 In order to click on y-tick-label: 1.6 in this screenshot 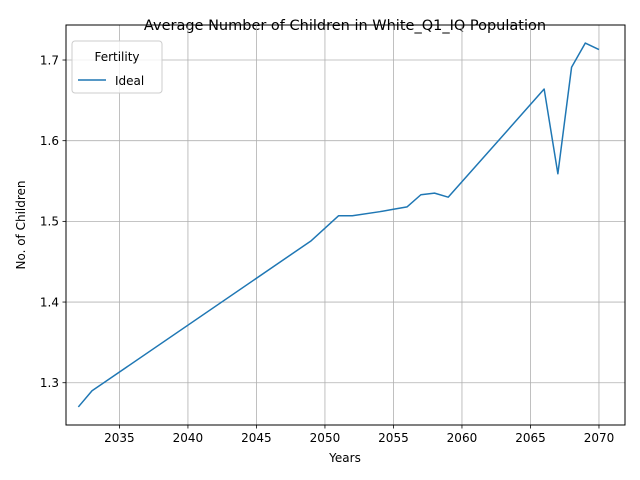, I will do `click(49, 141)`.